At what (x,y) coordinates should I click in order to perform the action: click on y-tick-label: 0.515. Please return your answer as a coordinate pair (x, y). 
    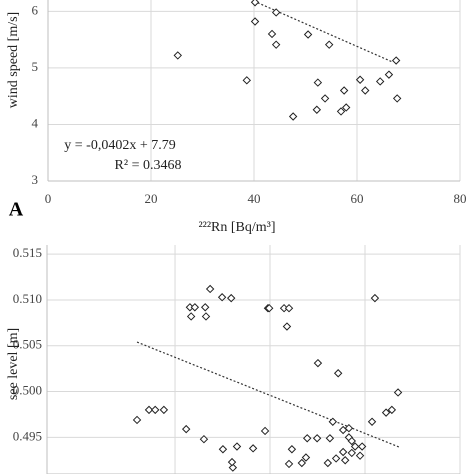
    Looking at the image, I should click on (27, 252).